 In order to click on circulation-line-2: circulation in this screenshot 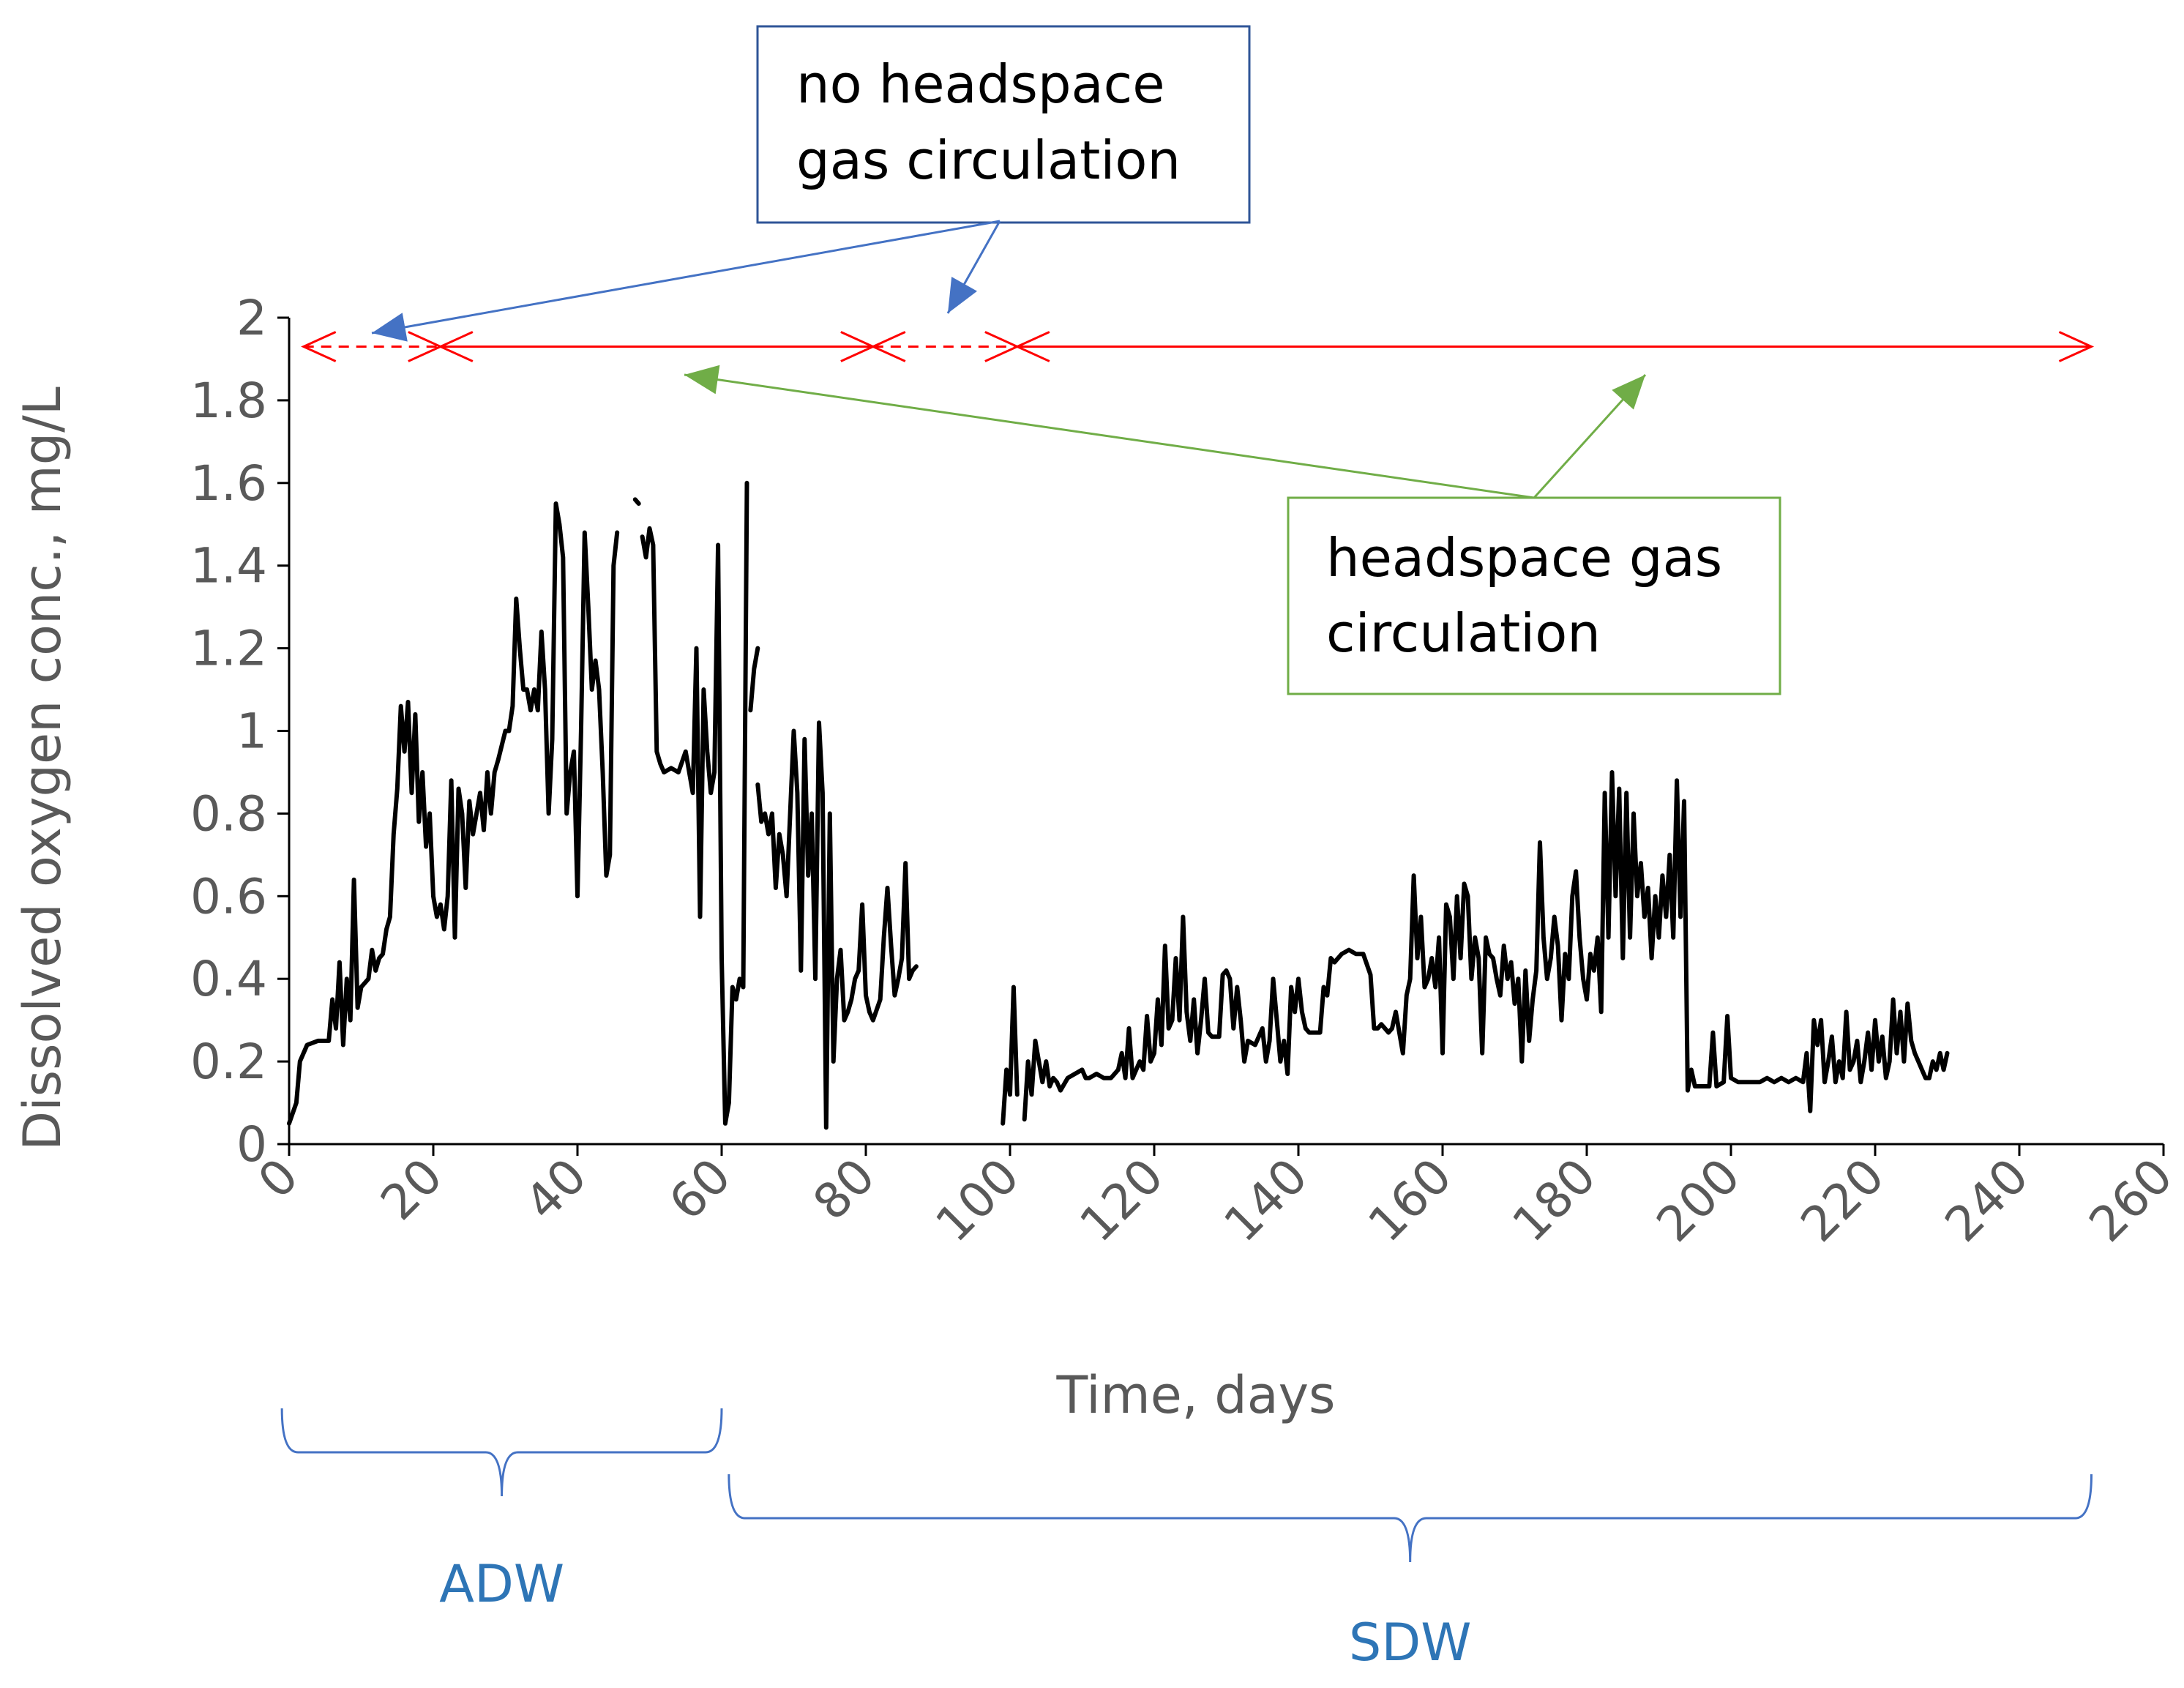, I will do `click(1463, 633)`.